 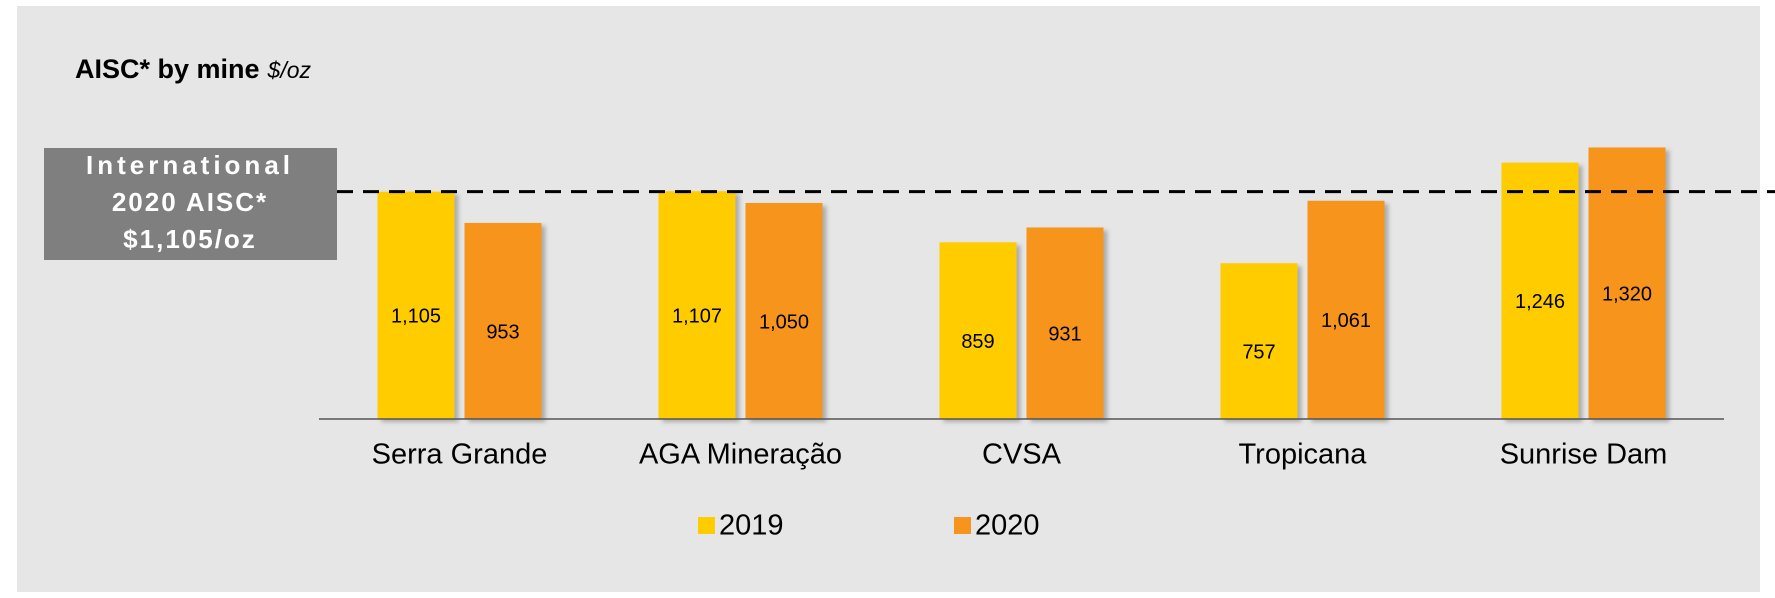 What do you see at coordinates (1303, 455) in the screenshot?
I see `x-tick-label: Tropicana` at bounding box center [1303, 455].